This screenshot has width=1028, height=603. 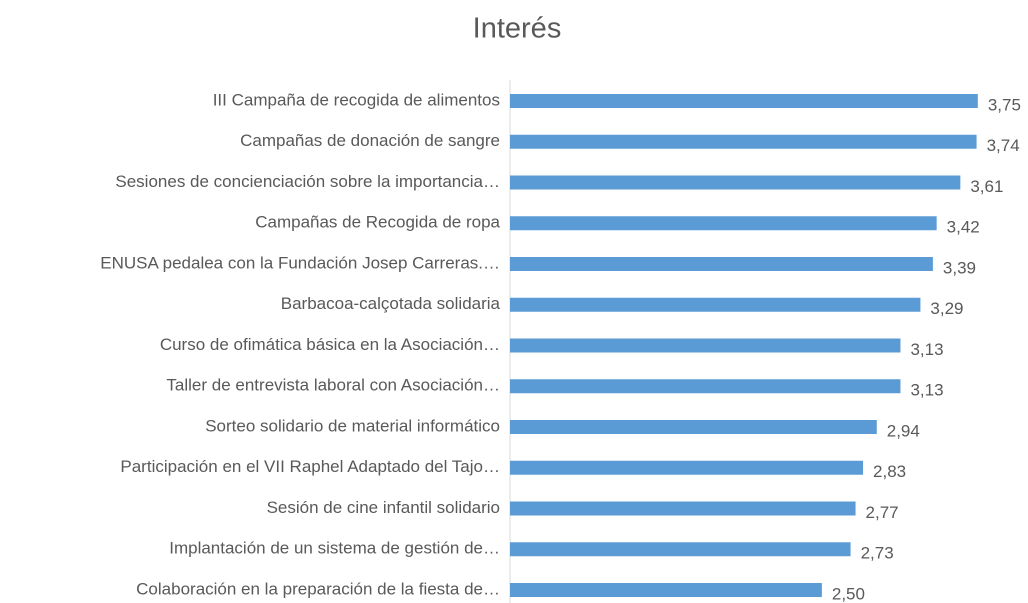 I want to click on category-label: Sorteo solidario de material informático, so click(x=352, y=425).